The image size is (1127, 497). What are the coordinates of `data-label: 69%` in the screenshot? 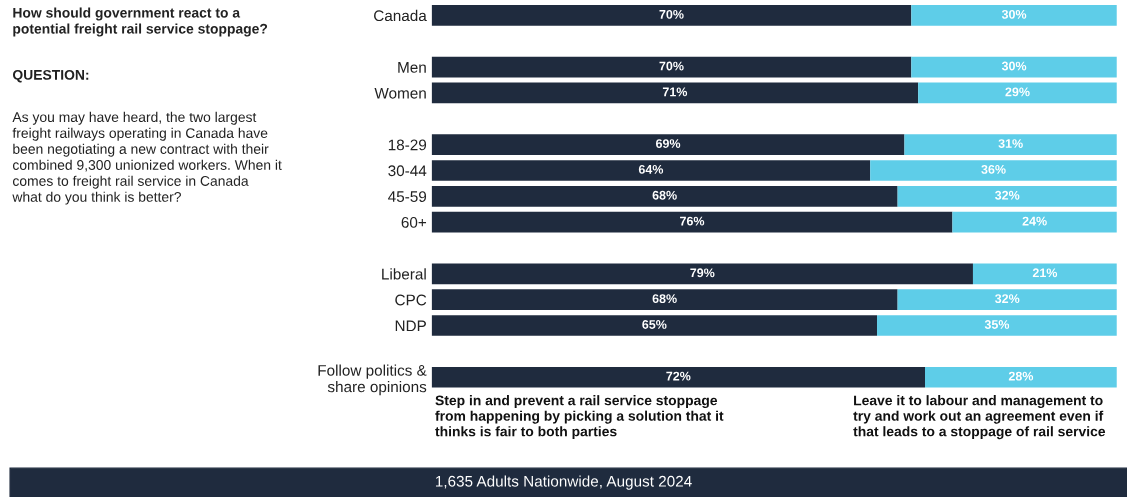 It's located at (668, 143).